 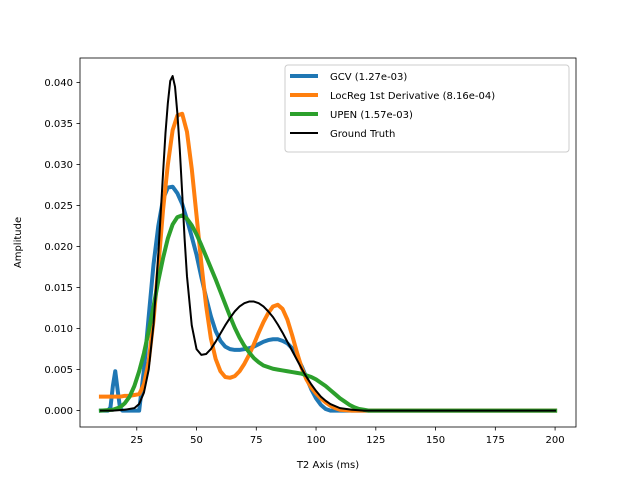 I want to click on legend-label-3: UPEN (1.57e-03), so click(x=371, y=115).